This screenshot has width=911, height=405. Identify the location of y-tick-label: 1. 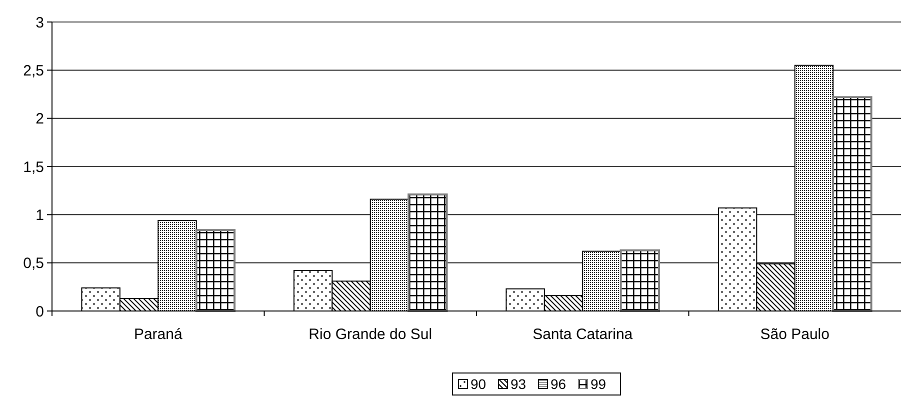
(40, 215).